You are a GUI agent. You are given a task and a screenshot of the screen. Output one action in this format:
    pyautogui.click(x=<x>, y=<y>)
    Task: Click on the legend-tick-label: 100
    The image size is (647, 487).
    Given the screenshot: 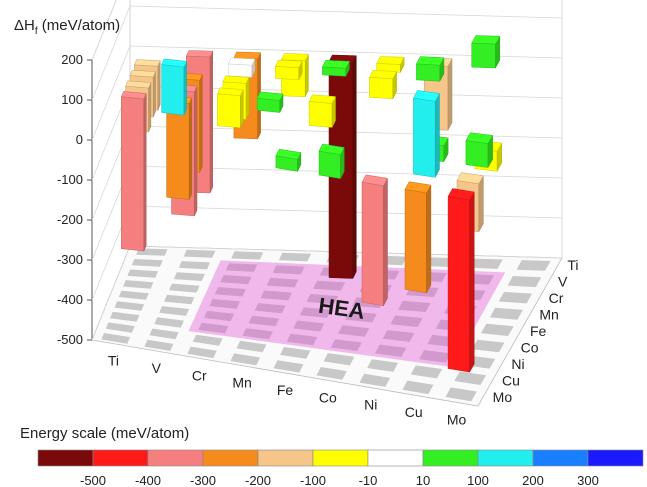 What is the action you would take?
    pyautogui.click(x=478, y=480)
    